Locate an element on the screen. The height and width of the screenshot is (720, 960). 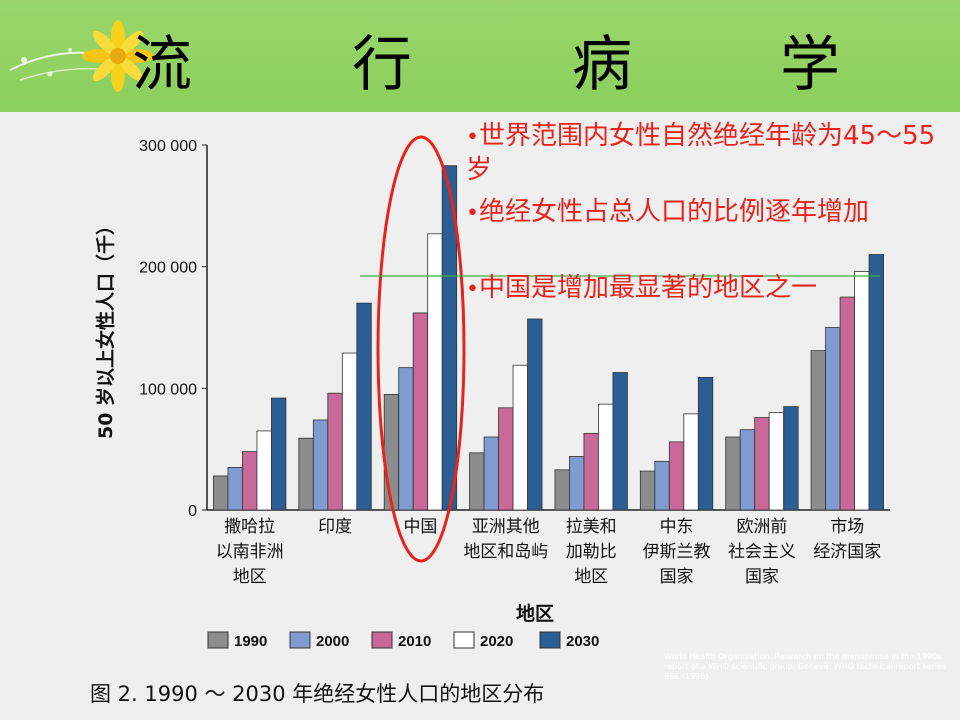
x-tick-label: 拉美和 is located at coordinates (591, 527).